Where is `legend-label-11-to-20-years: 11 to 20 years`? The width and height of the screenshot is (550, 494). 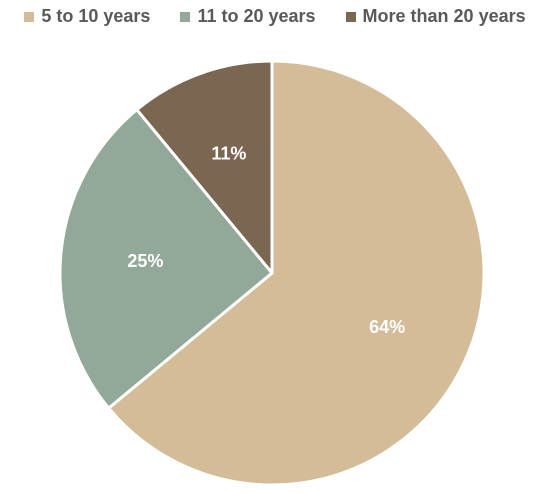 legend-label-11-to-20-years: 11 to 20 years is located at coordinates (256, 16).